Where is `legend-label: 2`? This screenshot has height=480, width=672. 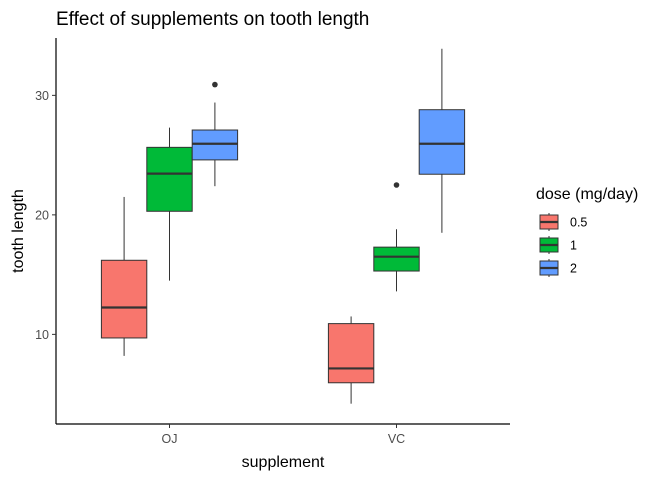
legend-label: 2 is located at coordinates (573, 269).